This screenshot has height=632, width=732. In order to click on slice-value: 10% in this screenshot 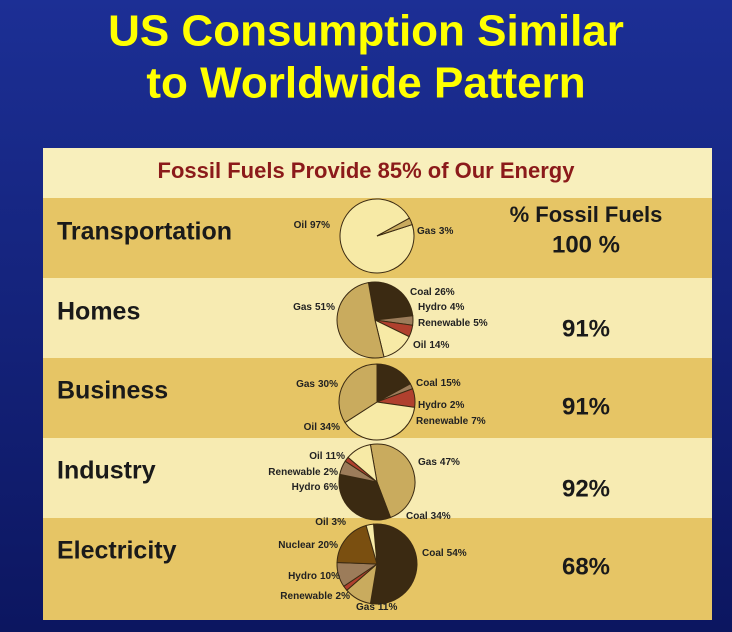, I will do `click(330, 576)`.